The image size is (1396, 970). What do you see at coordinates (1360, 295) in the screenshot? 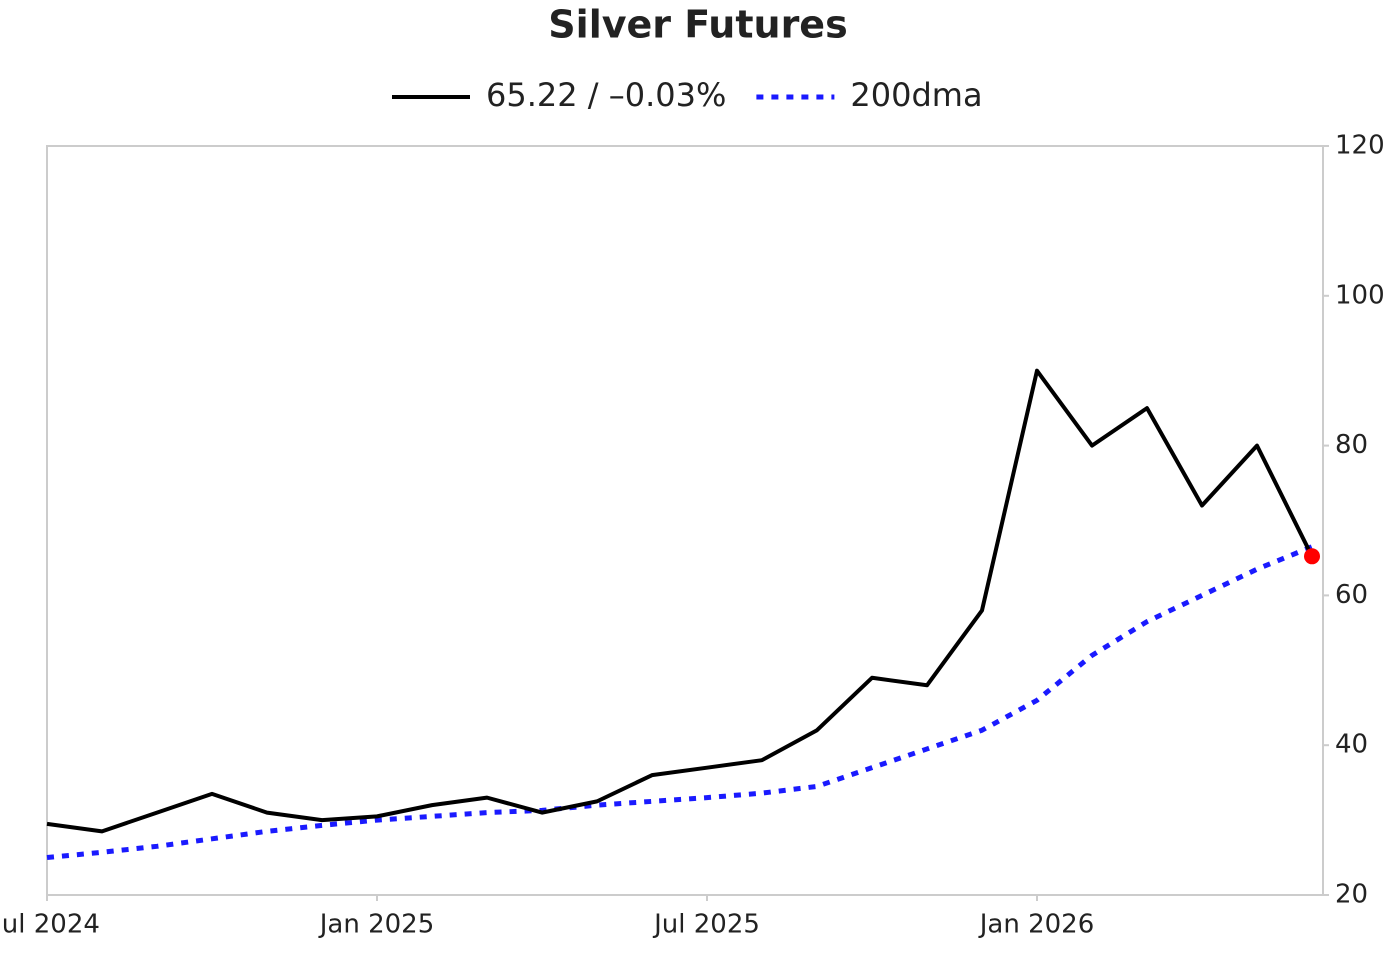
I see `y-tick-label: 100` at bounding box center [1360, 295].